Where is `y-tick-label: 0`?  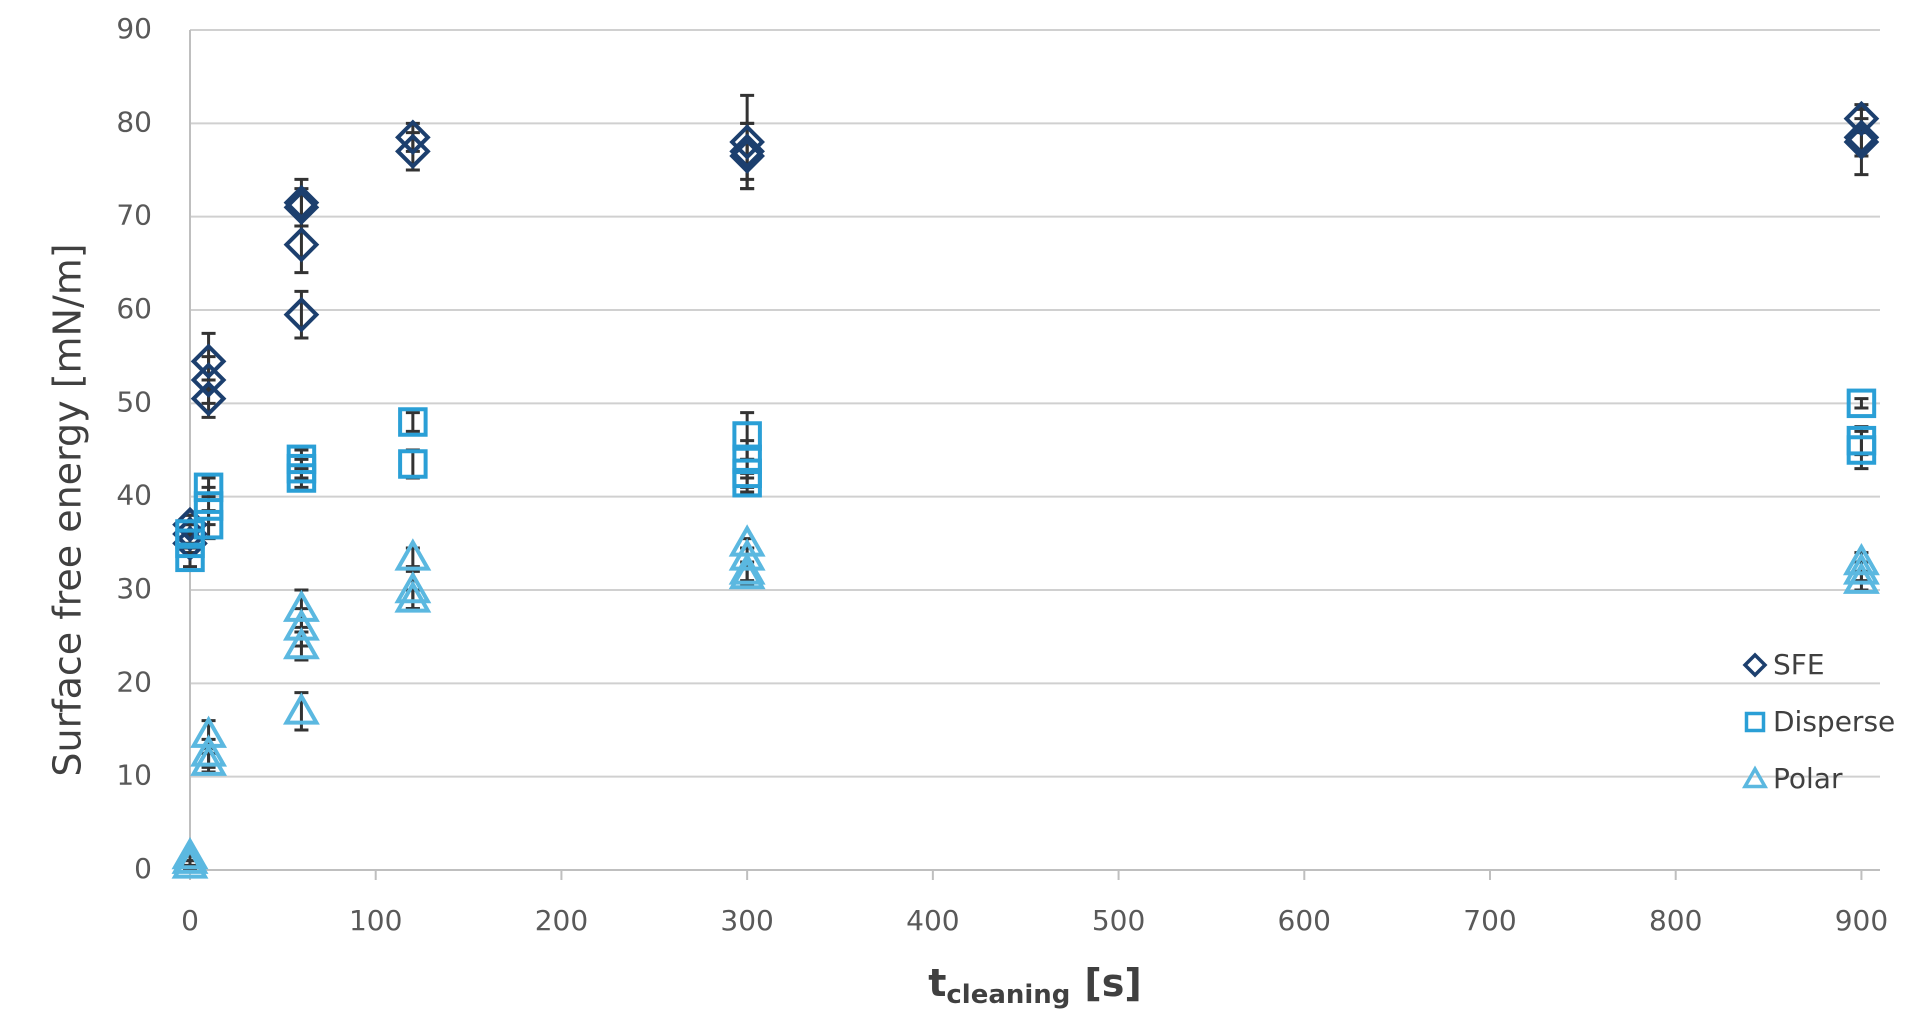
y-tick-label: 0 is located at coordinates (143, 868).